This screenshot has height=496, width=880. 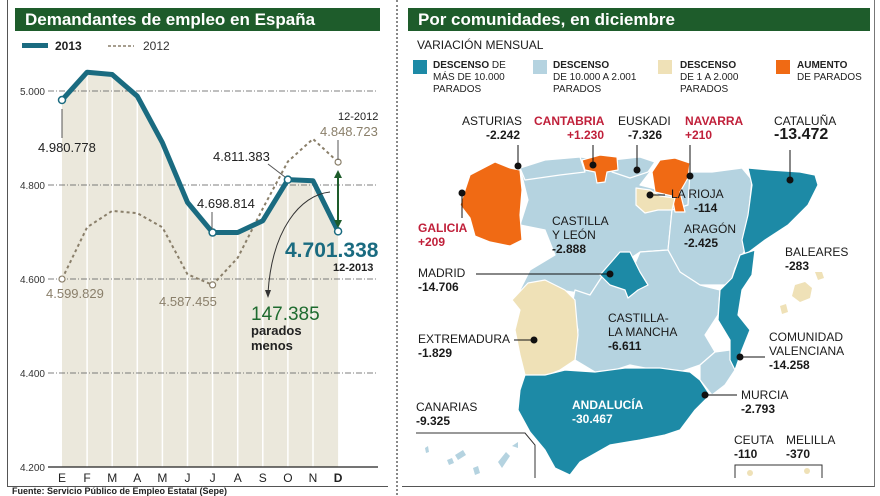 What do you see at coordinates (353, 268) in the screenshot?
I see `label-2013-dec-date: 12-2013` at bounding box center [353, 268].